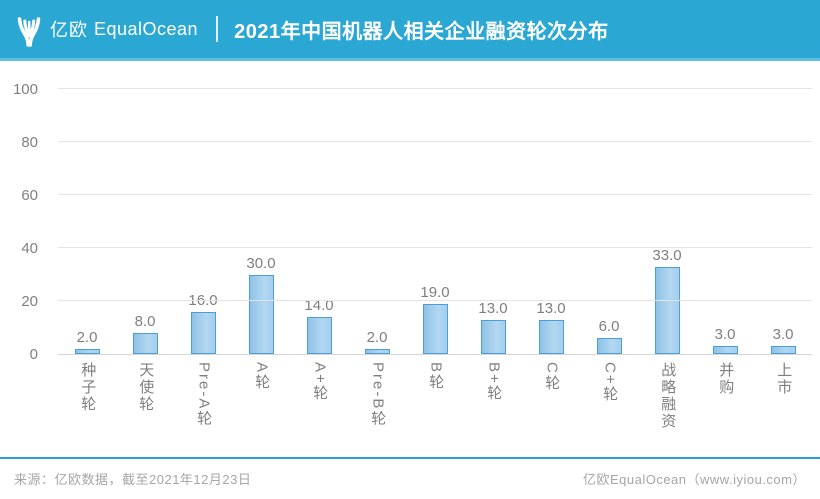  I want to click on y-tick-label: 40, so click(29, 248).